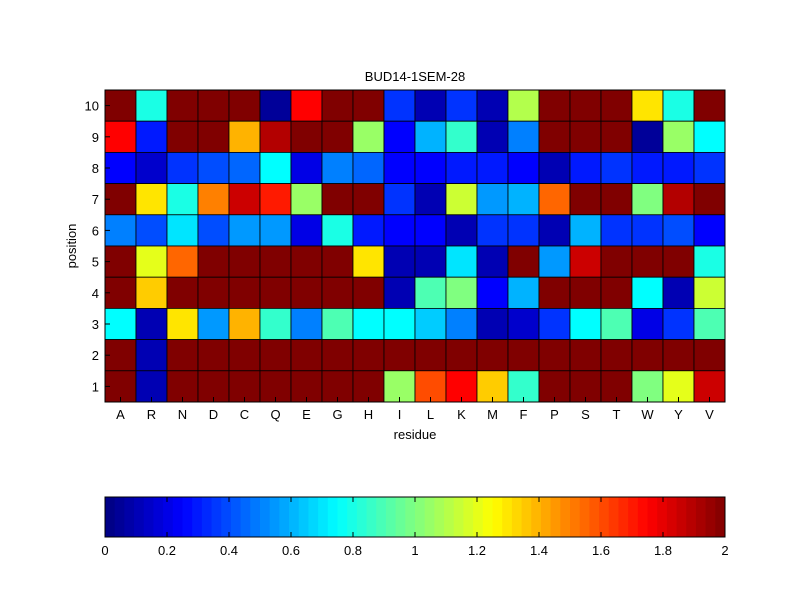  I want to click on heatmap-cell-7-T, so click(616, 199).